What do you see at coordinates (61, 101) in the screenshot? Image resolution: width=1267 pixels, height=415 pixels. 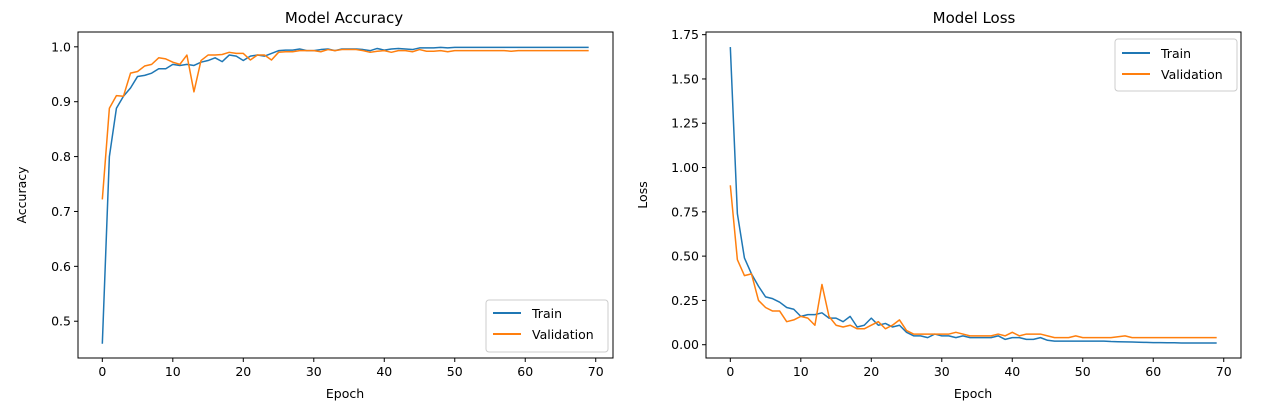 I see `accuracy-y-tick-label: 0.9` at bounding box center [61, 101].